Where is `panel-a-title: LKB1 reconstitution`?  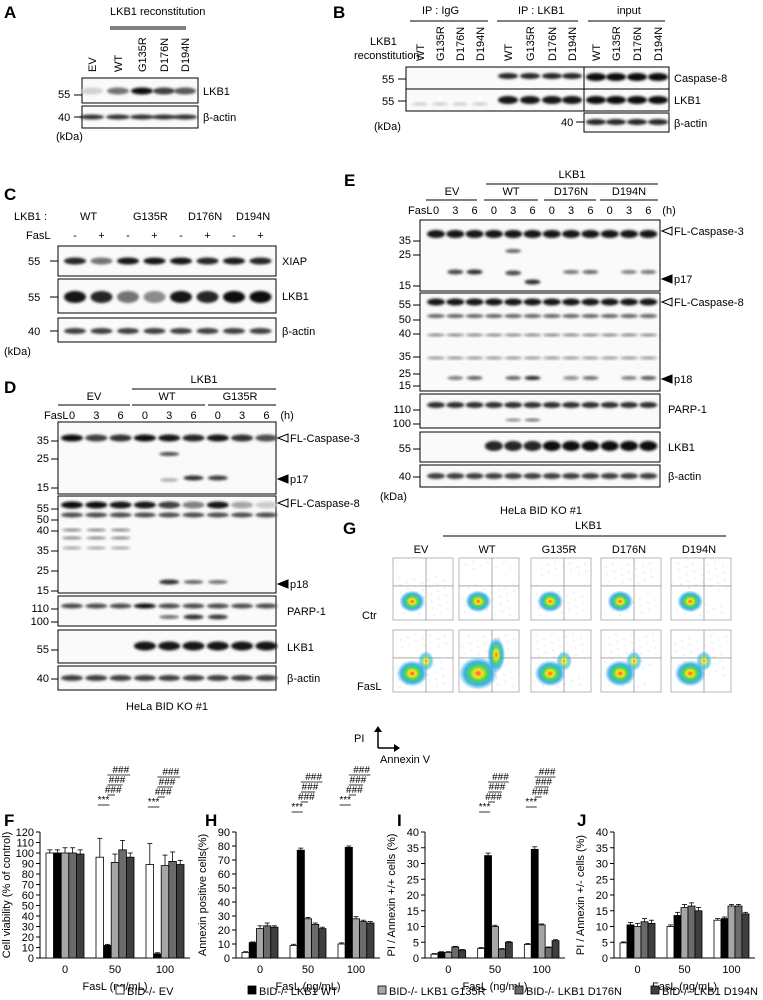
panel-a-title: LKB1 reconstitution is located at coordinates (157, 12).